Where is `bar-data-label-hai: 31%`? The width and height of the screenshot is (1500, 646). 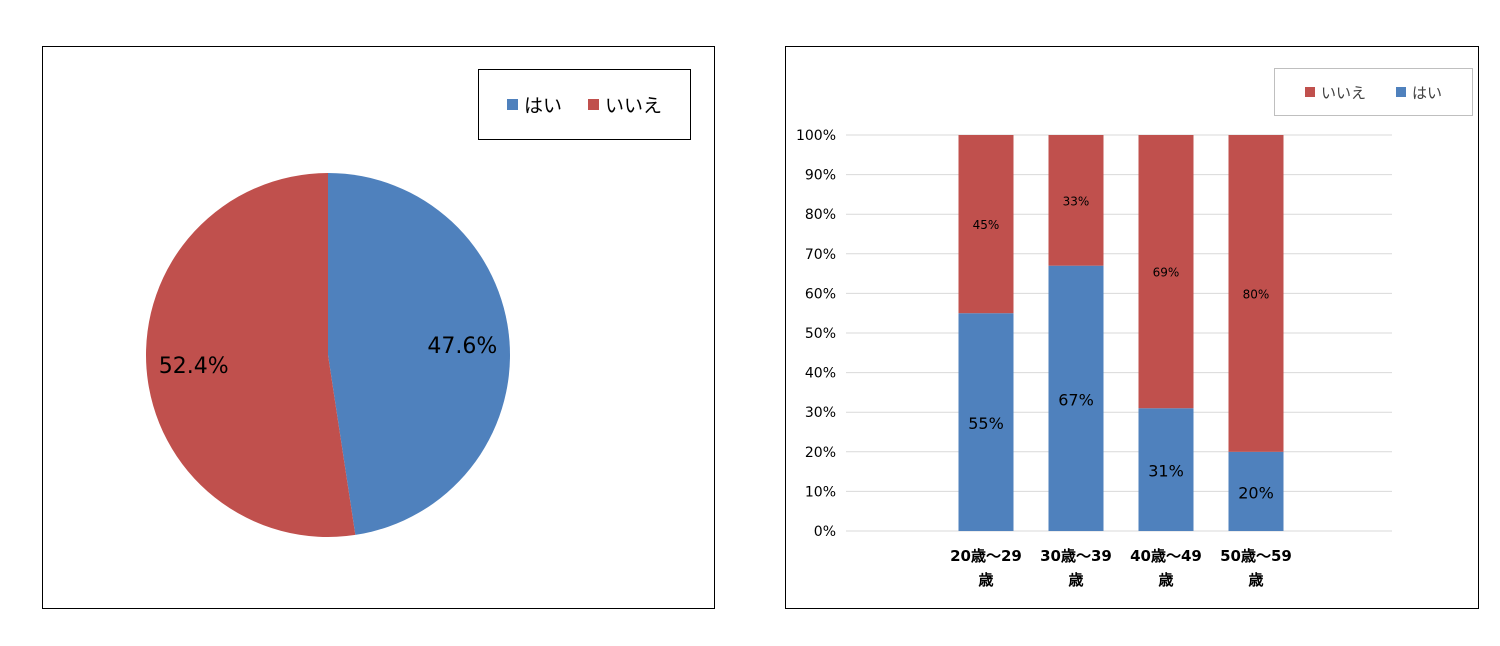 bar-data-label-hai: 31% is located at coordinates (1166, 471).